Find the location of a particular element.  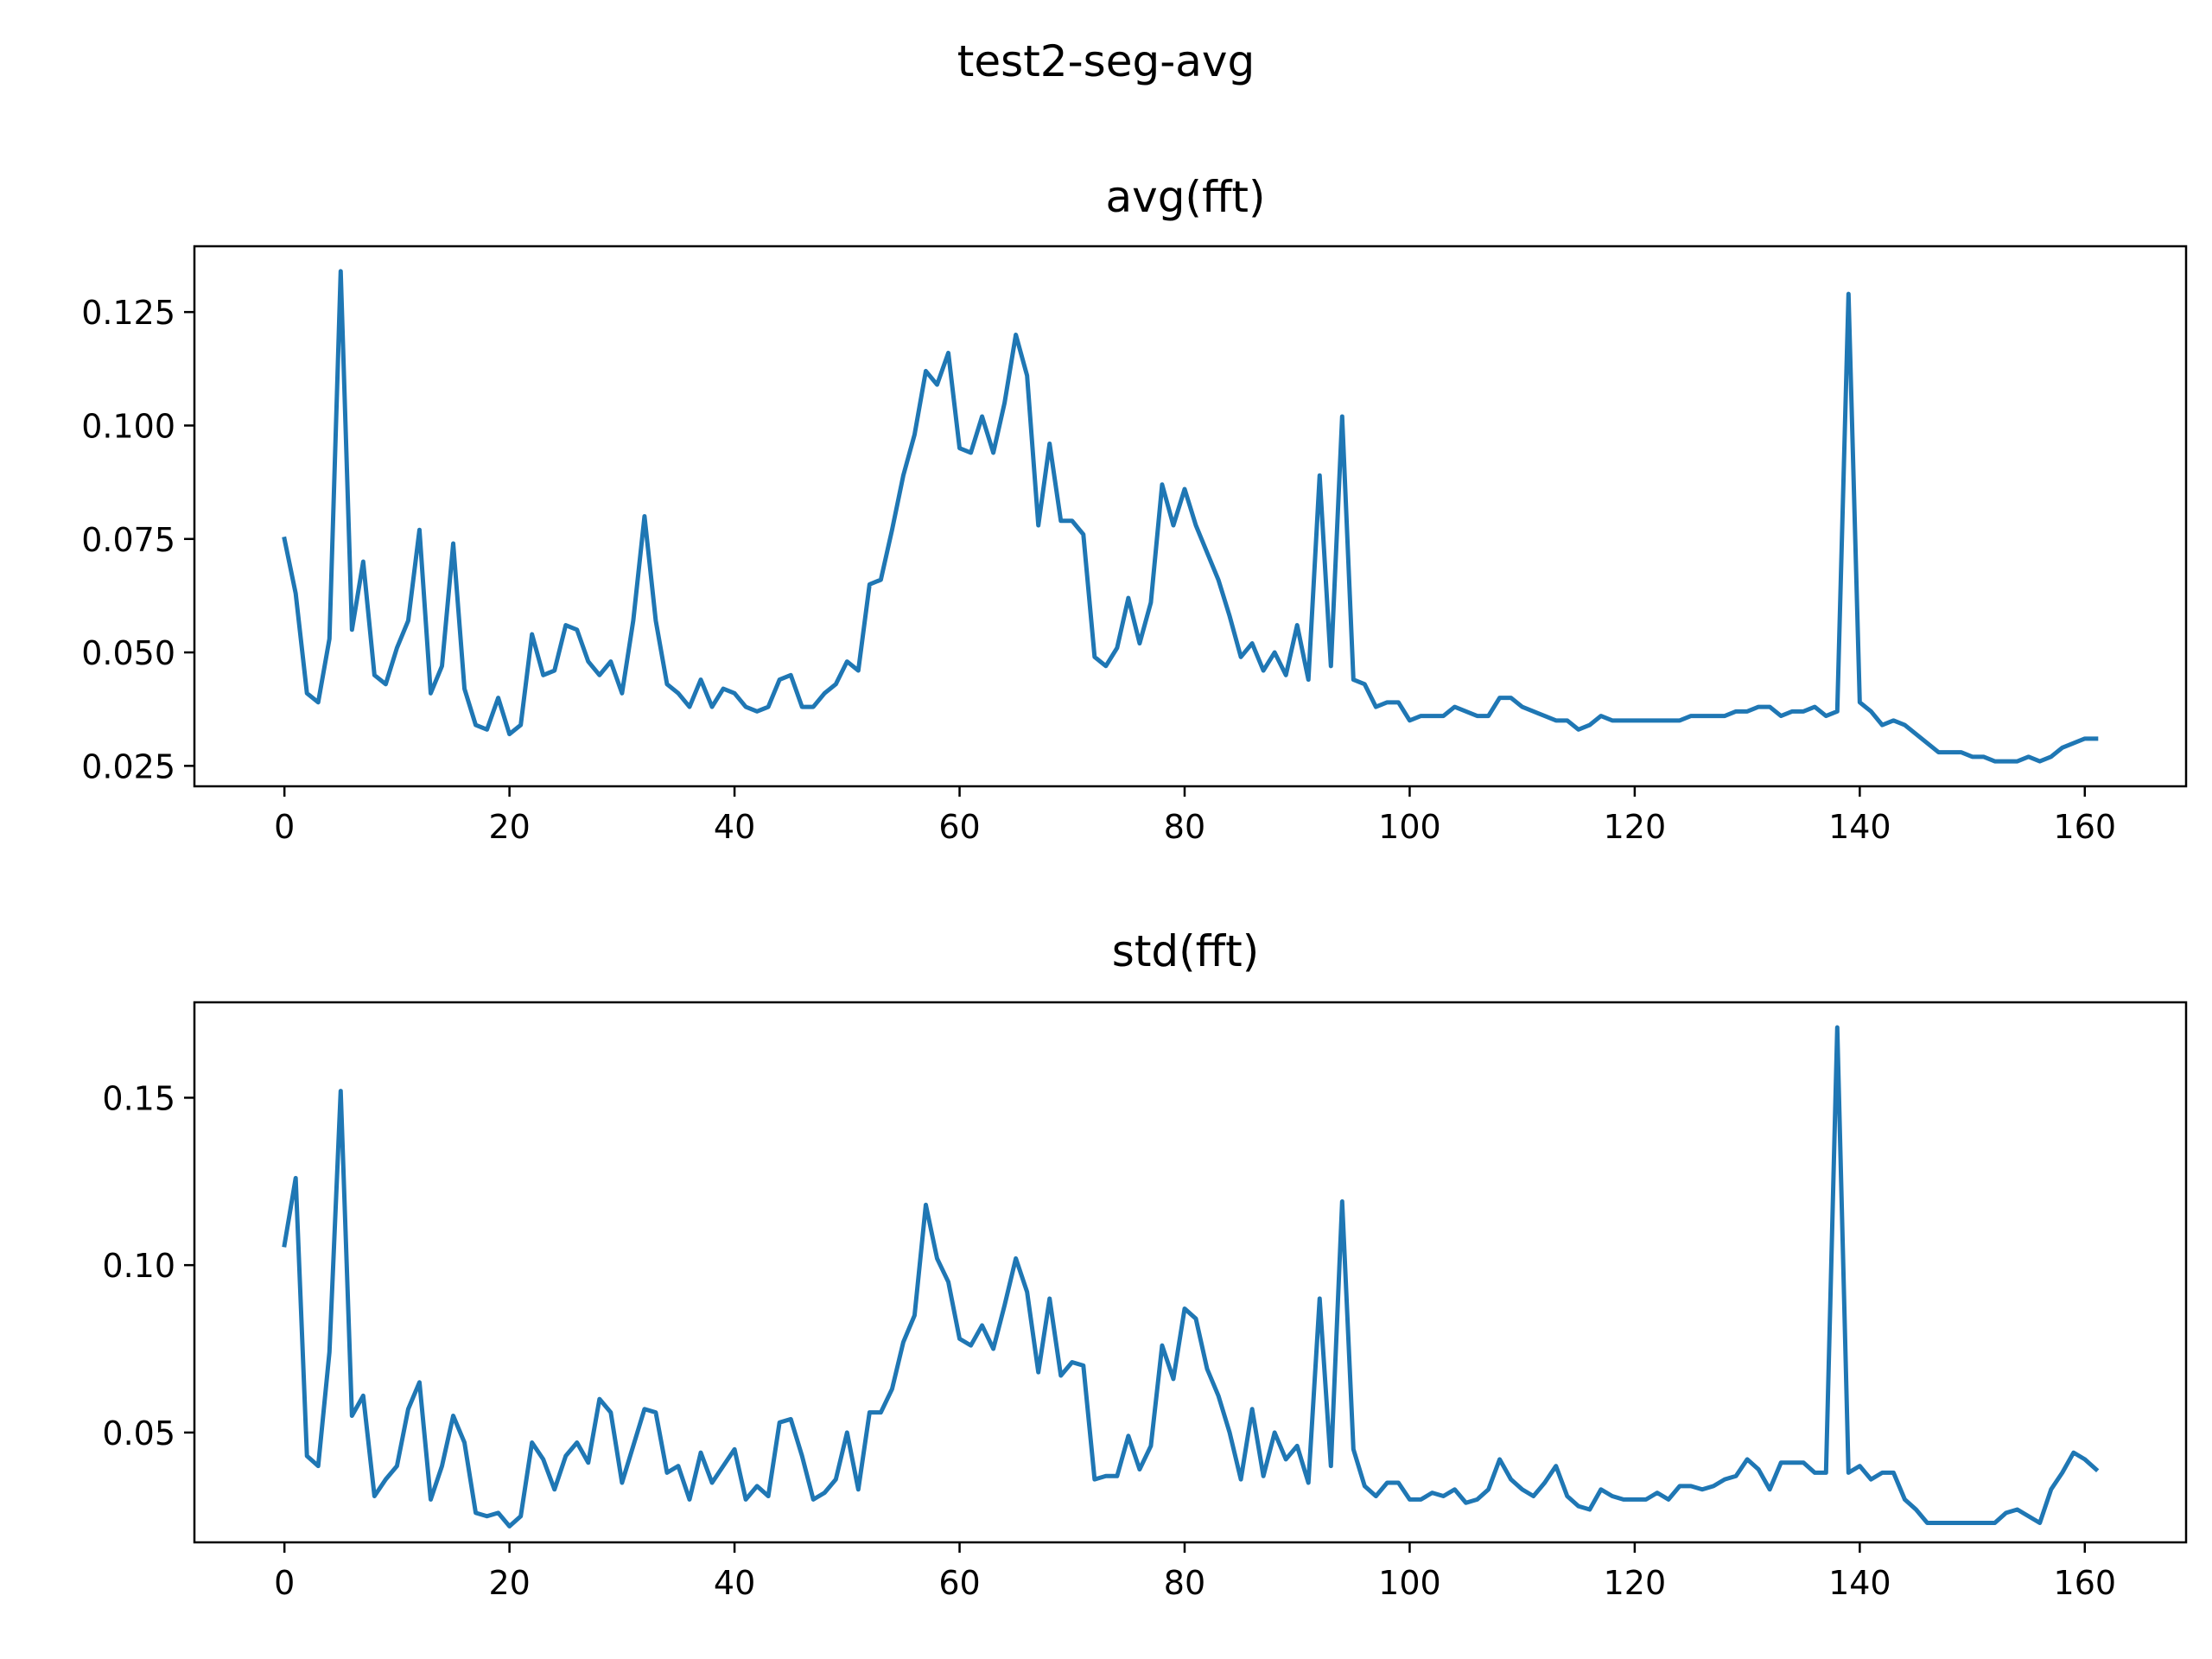

subplot-title-std-fft: std(fft) is located at coordinates (1185, 951).